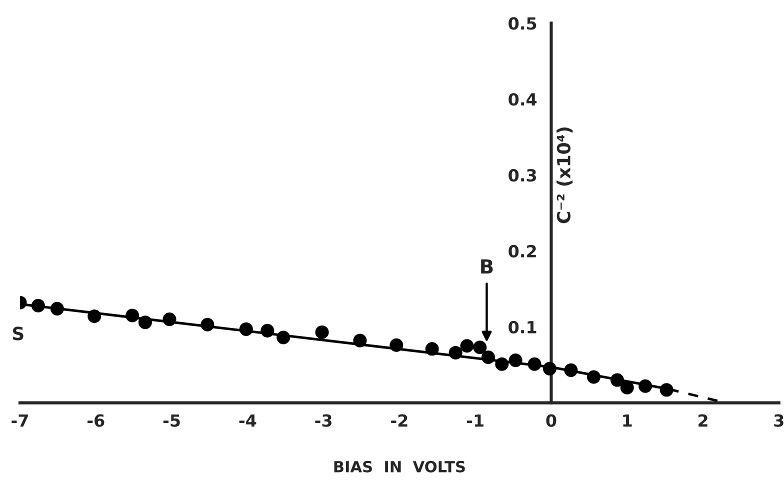 The width and height of the screenshot is (784, 483). I want to click on y-tick-label: 0.3, so click(522, 175).